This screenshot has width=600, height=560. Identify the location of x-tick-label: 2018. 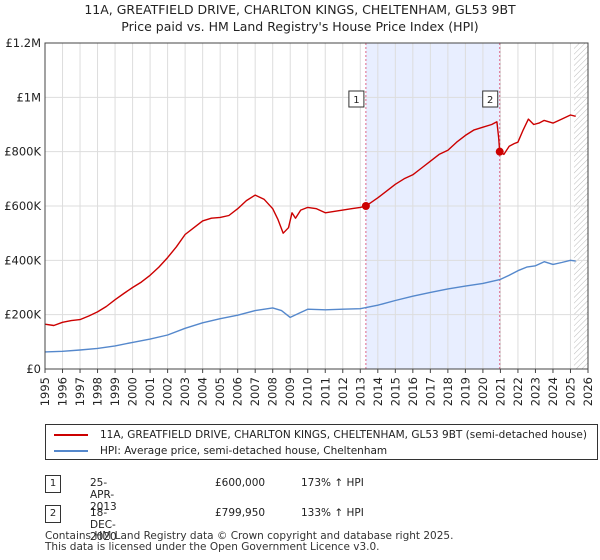
(448, 391).